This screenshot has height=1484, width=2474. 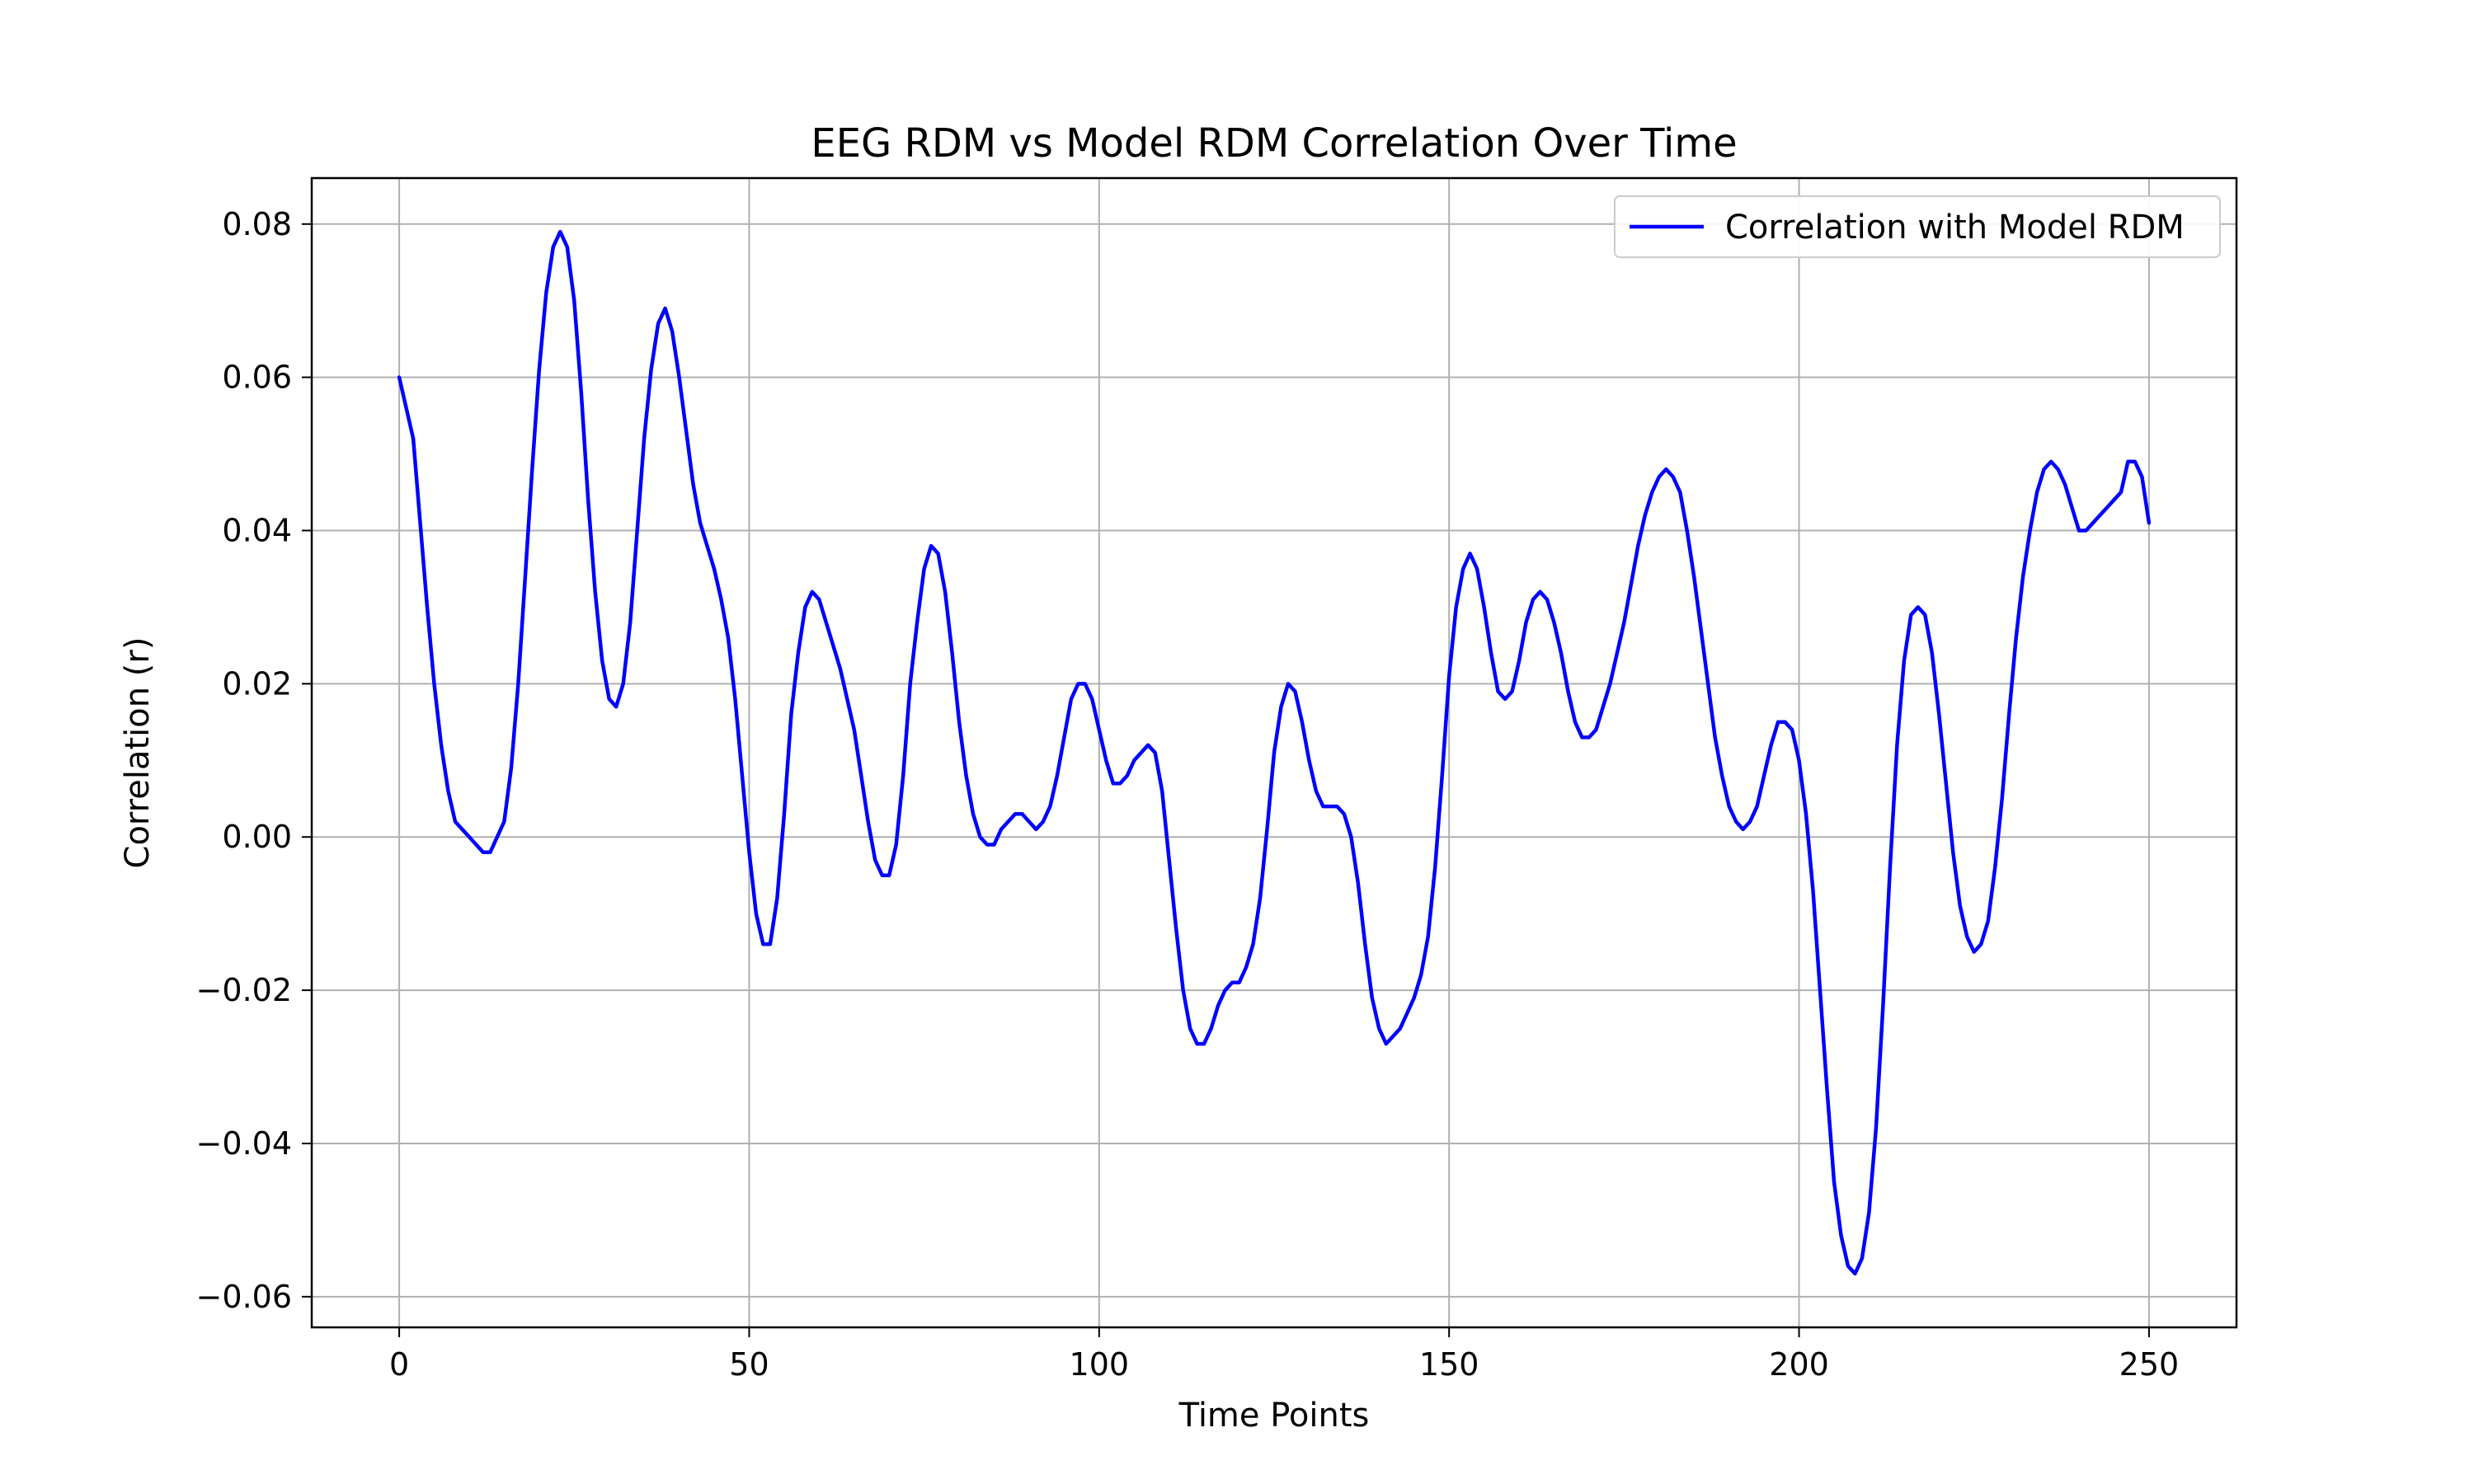 I want to click on x-tick-label: 0, so click(x=399, y=1364).